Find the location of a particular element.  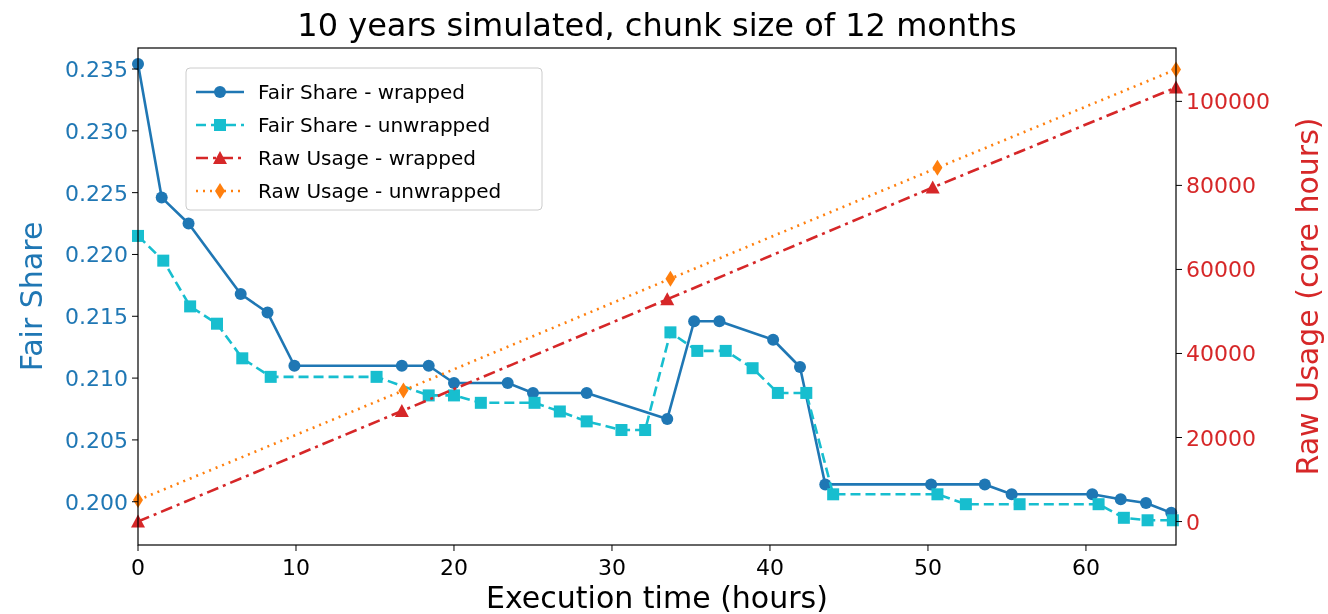

x-axis-title: Execution time (hours) is located at coordinates (657, 597).